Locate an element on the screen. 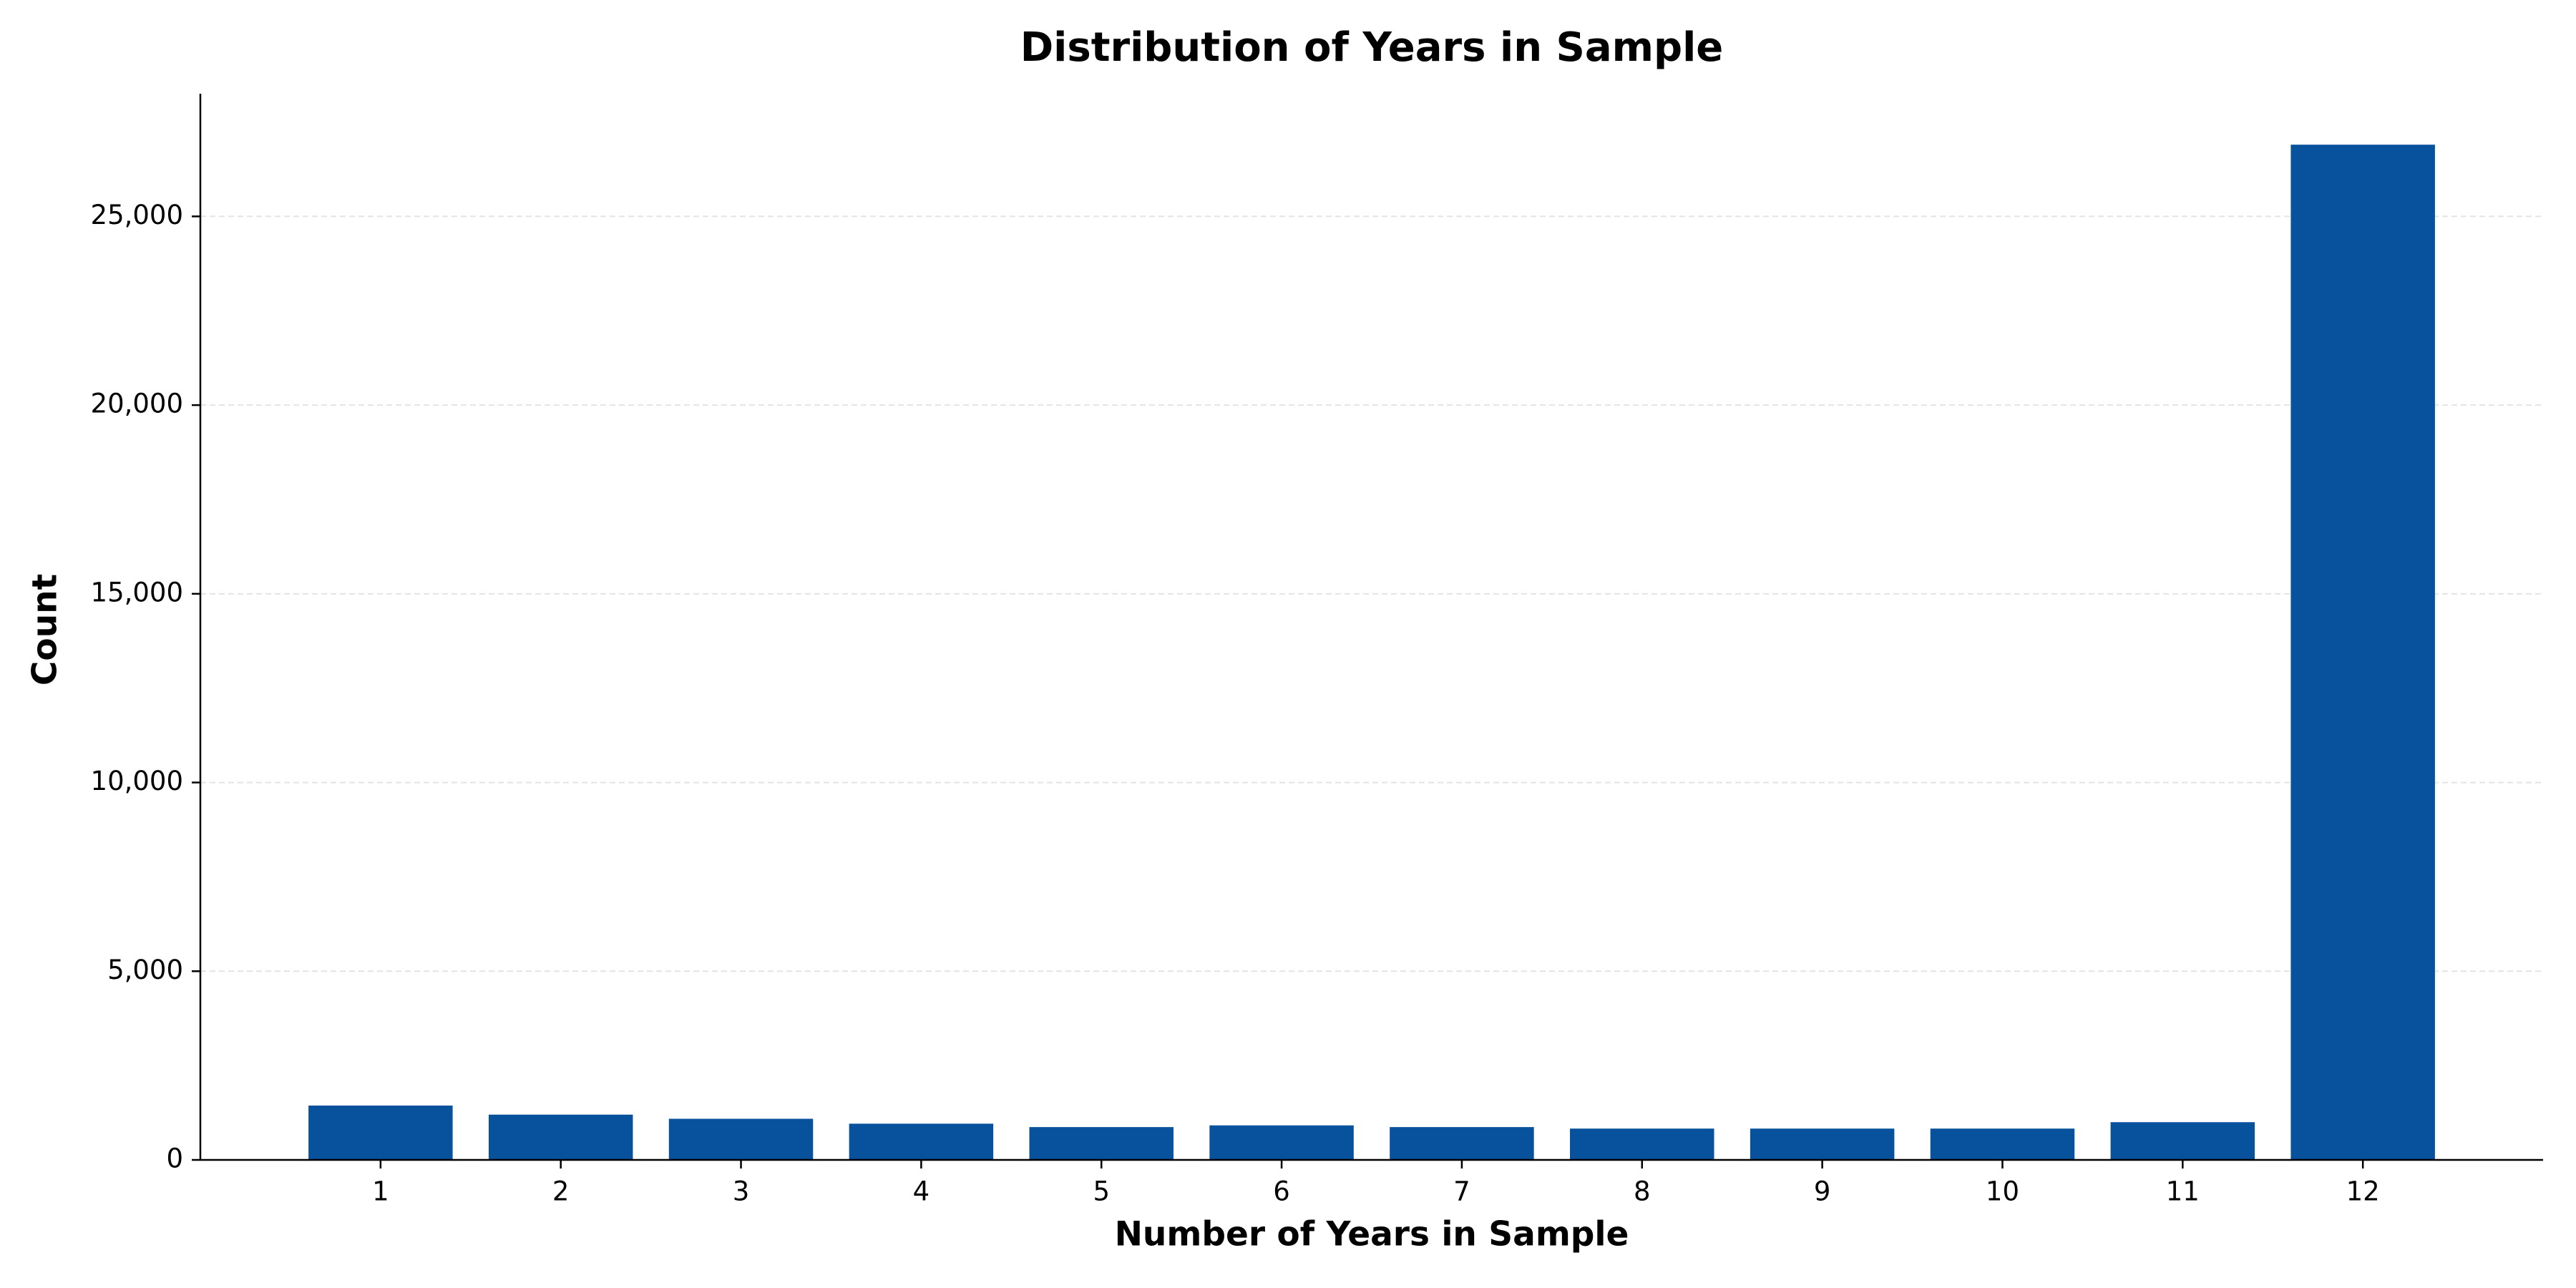  x-tick-label: 8 is located at coordinates (1642, 1191).